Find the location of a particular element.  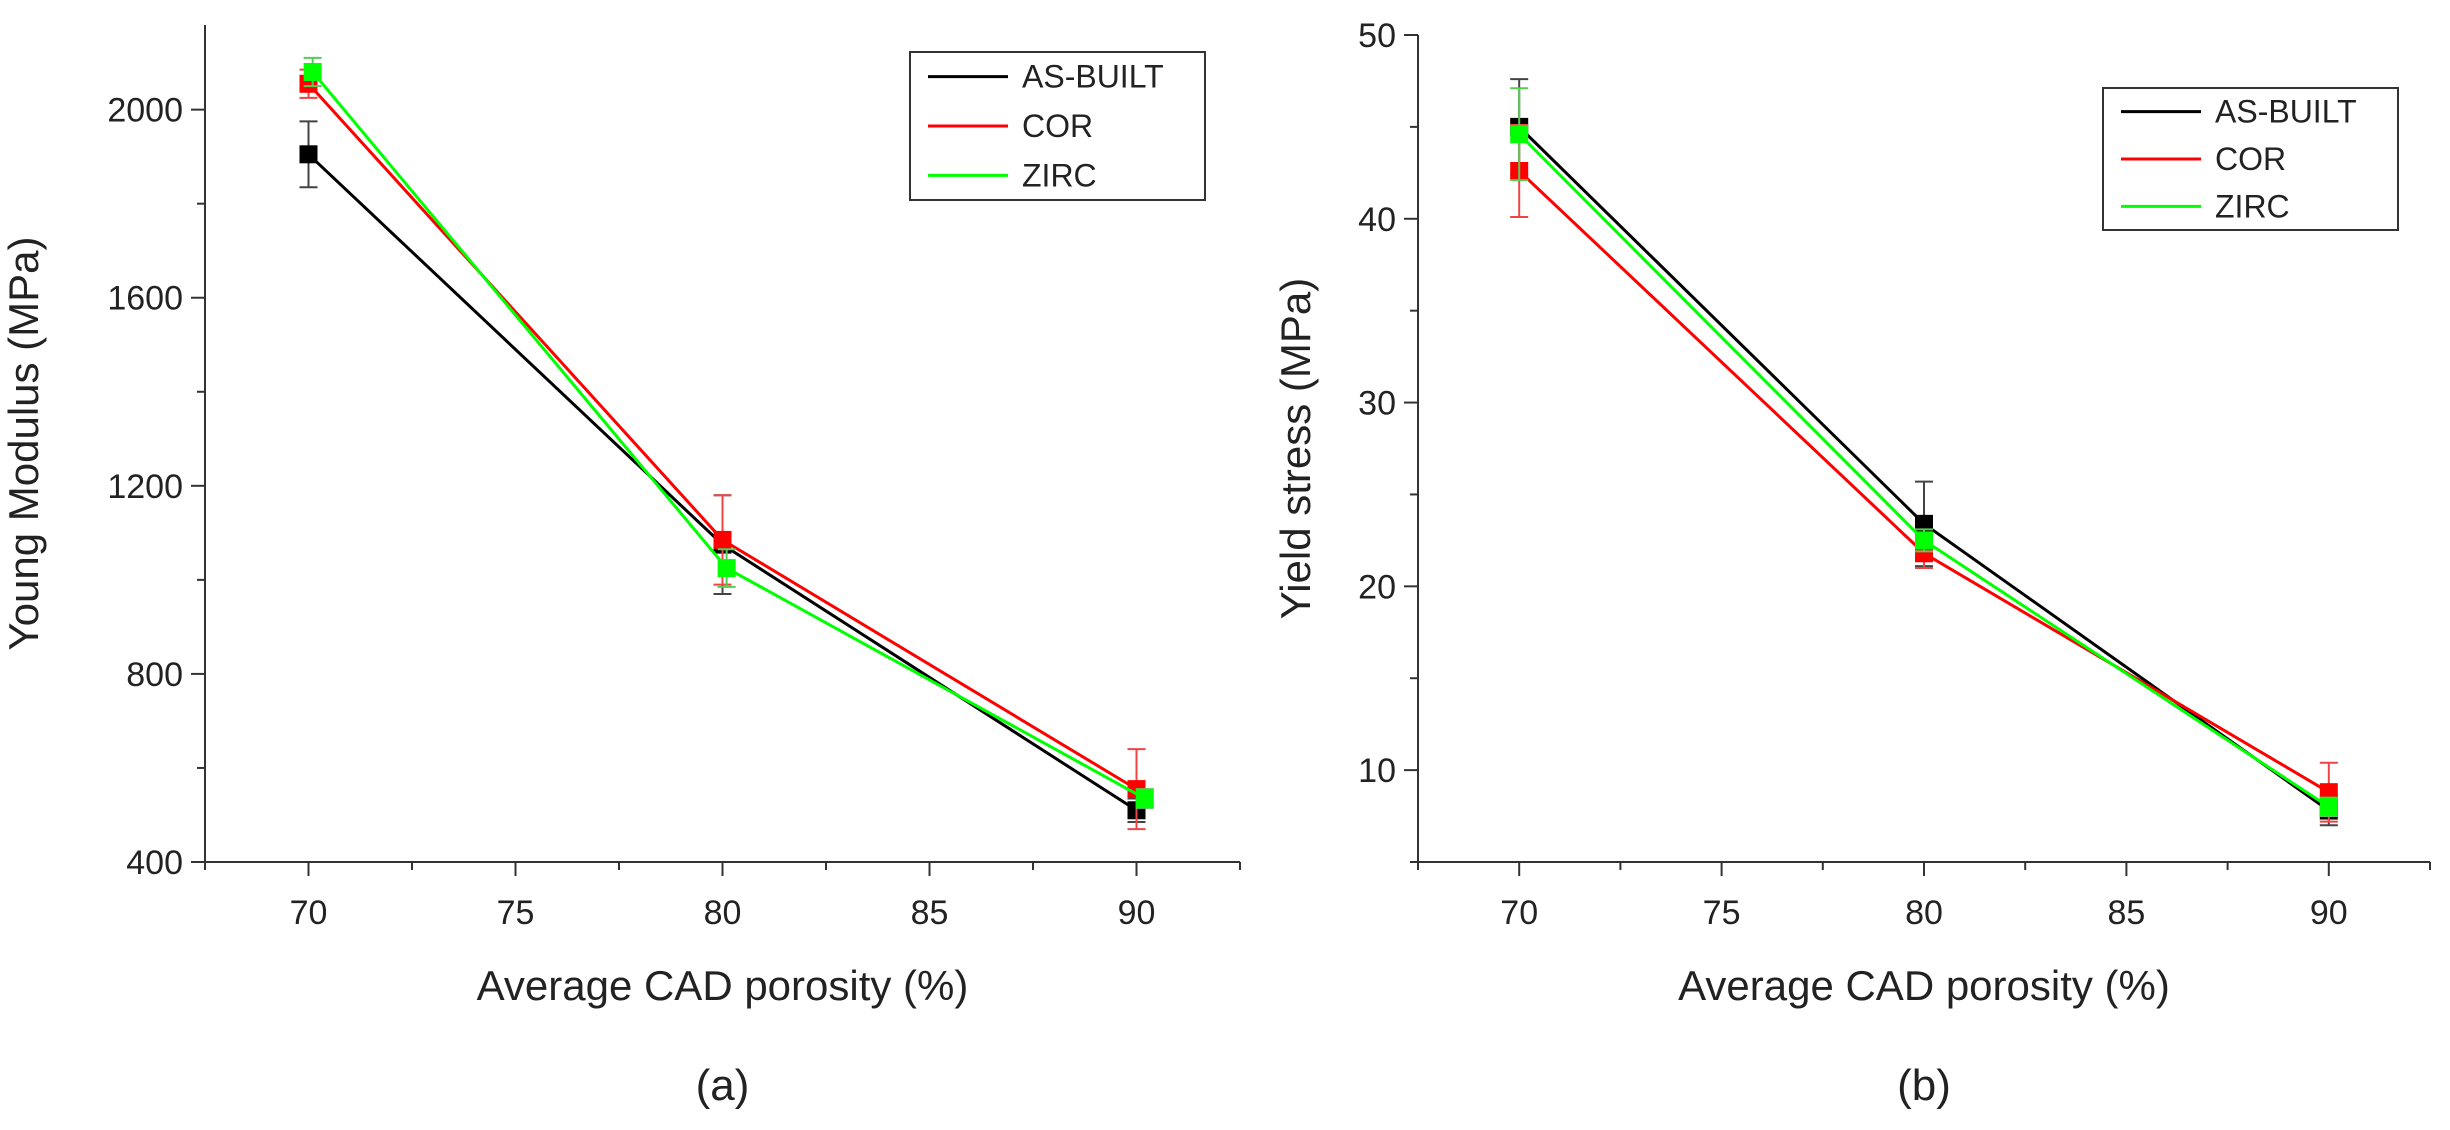

y-axis-label: Young Modulus (MPa) is located at coordinates (23, 443).